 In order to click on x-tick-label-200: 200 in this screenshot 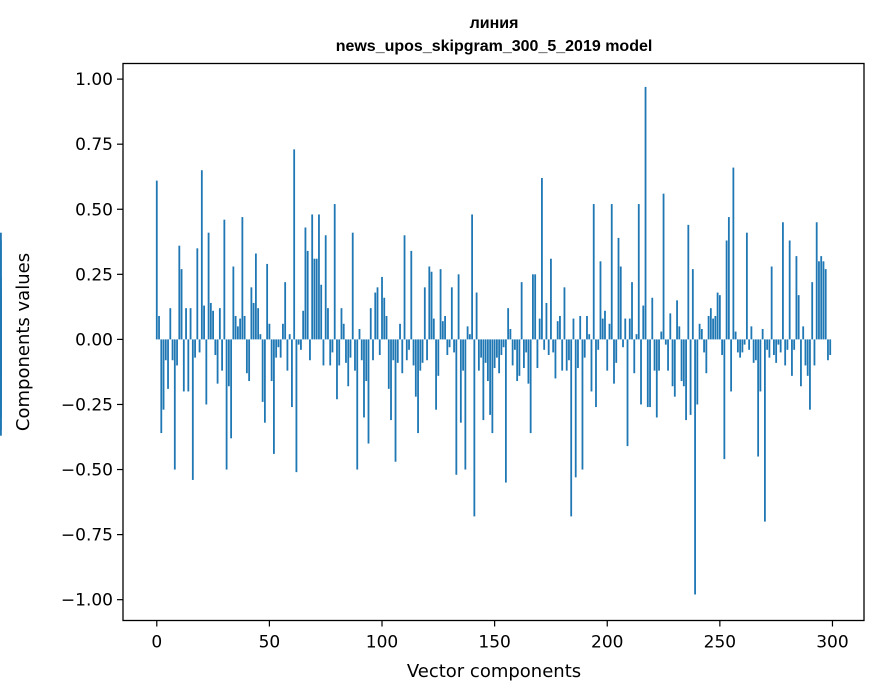, I will do `click(607, 643)`.